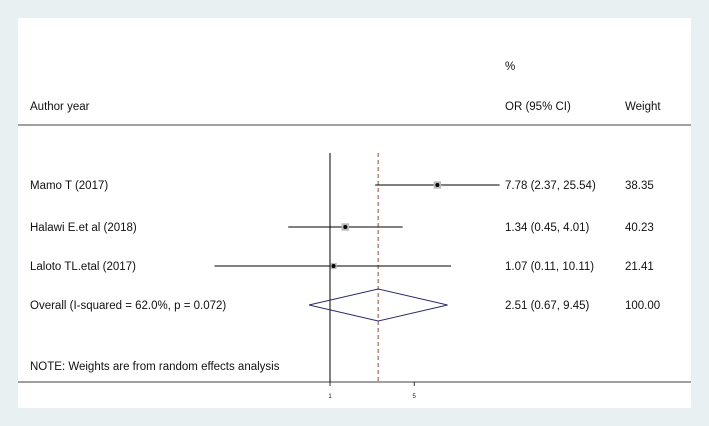 The height and width of the screenshot is (426, 709). I want to click on study-weight: 38.35, so click(639, 186).